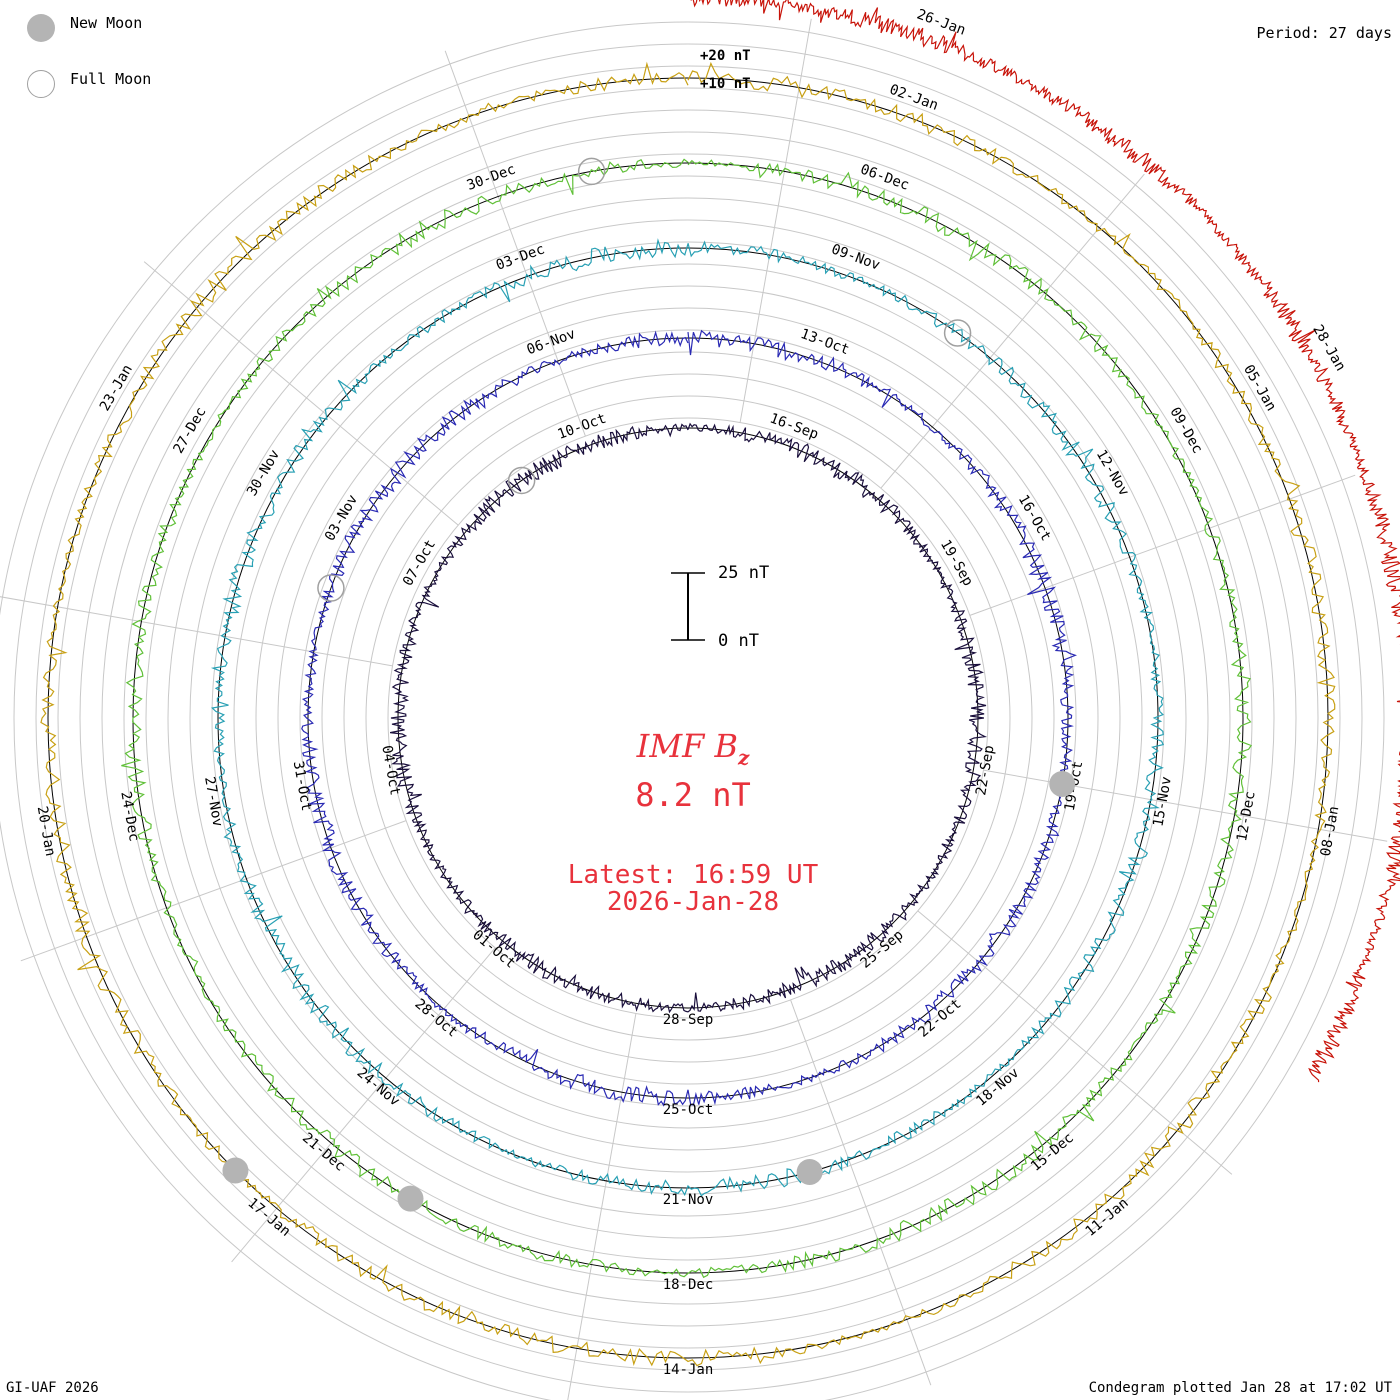 This screenshot has width=1400, height=1400. Describe the element at coordinates (693, 875) in the screenshot. I see `latest-time: Latest: 16:59 UT` at that location.